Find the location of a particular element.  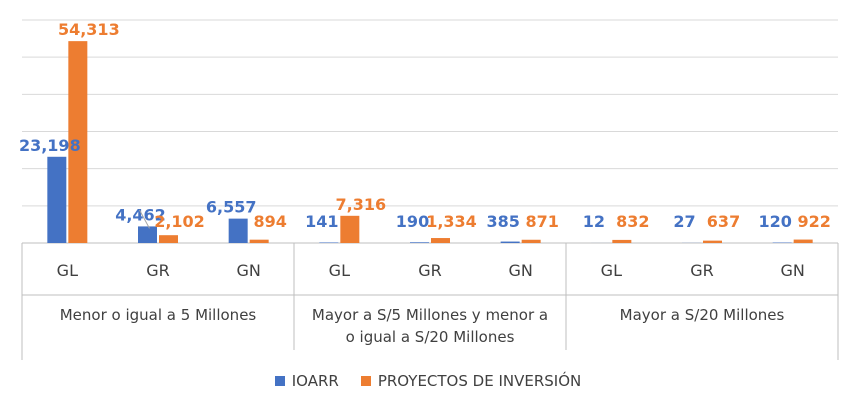

data-label-proyectos: 637 is located at coordinates (723, 221).